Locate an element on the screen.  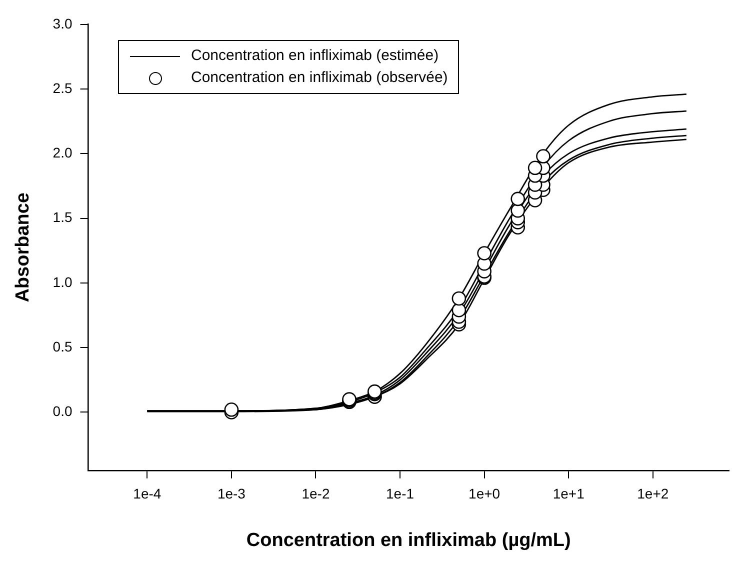
y-axis-title: Absorbance is located at coordinates (23, 247).